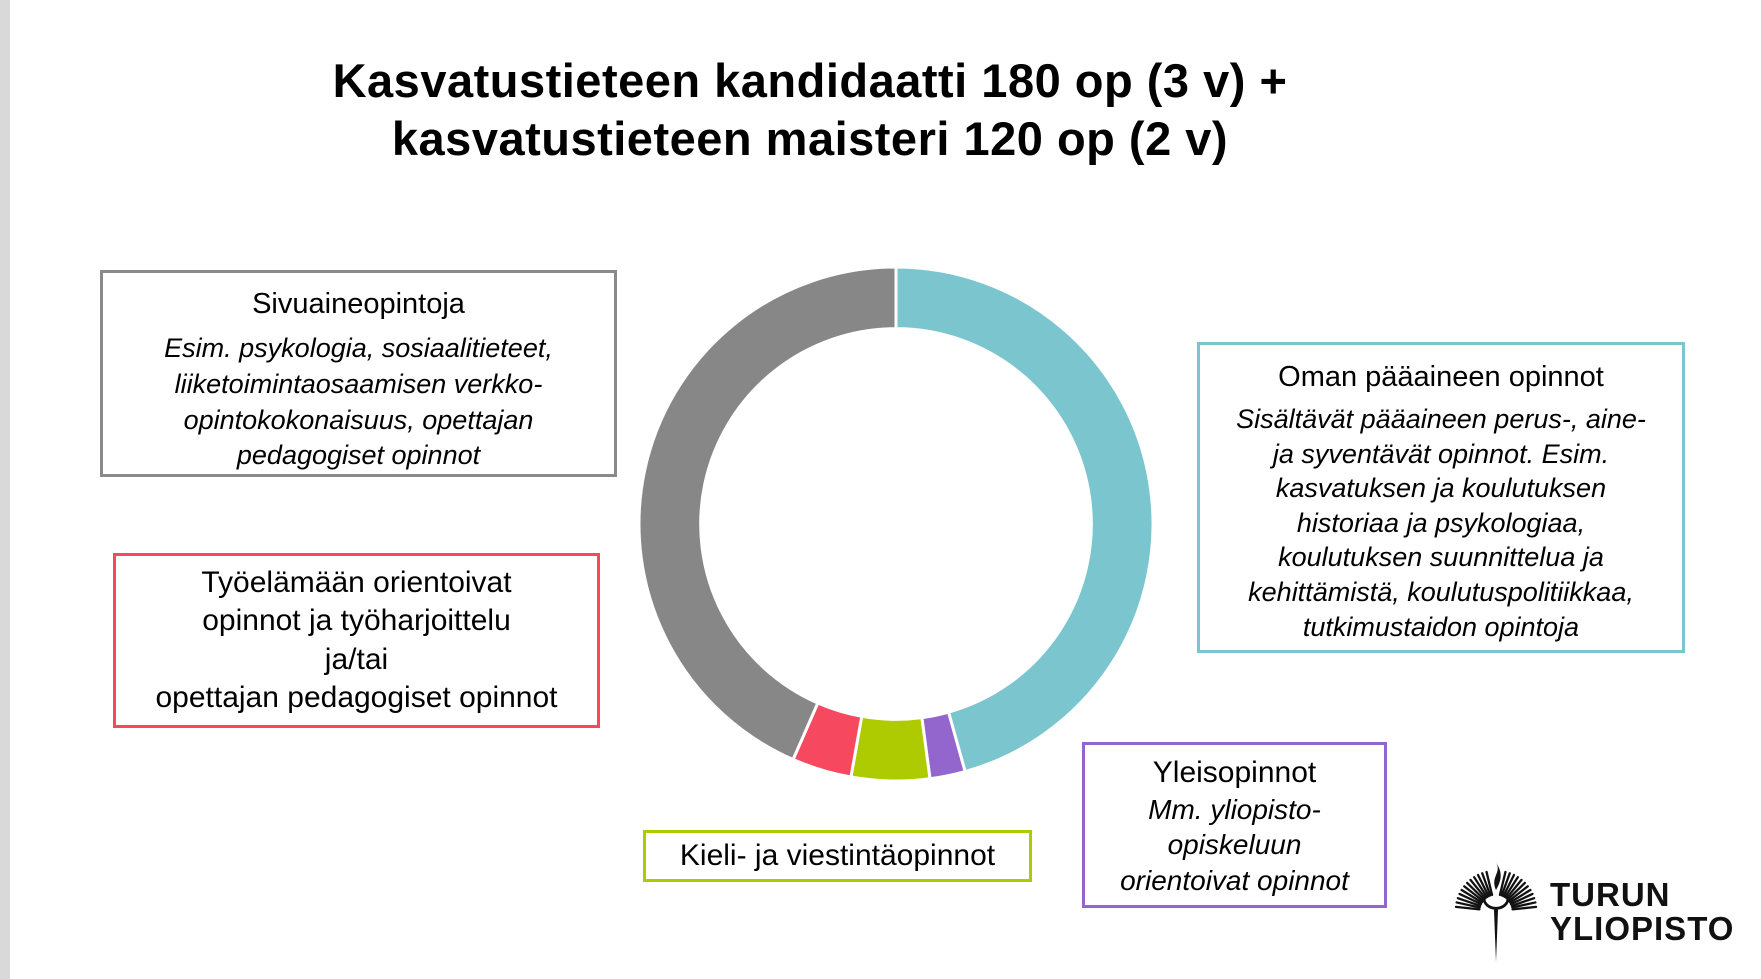 The height and width of the screenshot is (979, 1761). Describe the element at coordinates (1024, 519) in the screenshot. I see `donut-segment-major-studies` at that location.